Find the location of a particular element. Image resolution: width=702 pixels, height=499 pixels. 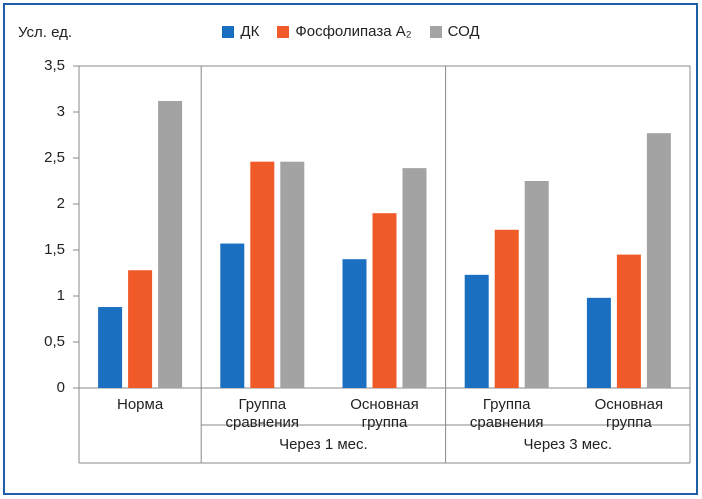

legend-label: ДК is located at coordinates (250, 31).